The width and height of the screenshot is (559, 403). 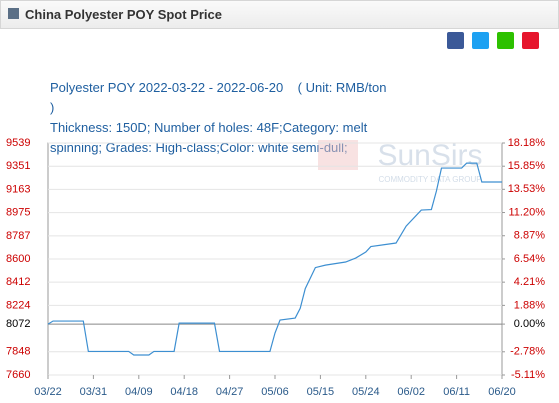 What do you see at coordinates (18, 282) in the screenshot?
I see `y-tick-label: 8412` at bounding box center [18, 282].